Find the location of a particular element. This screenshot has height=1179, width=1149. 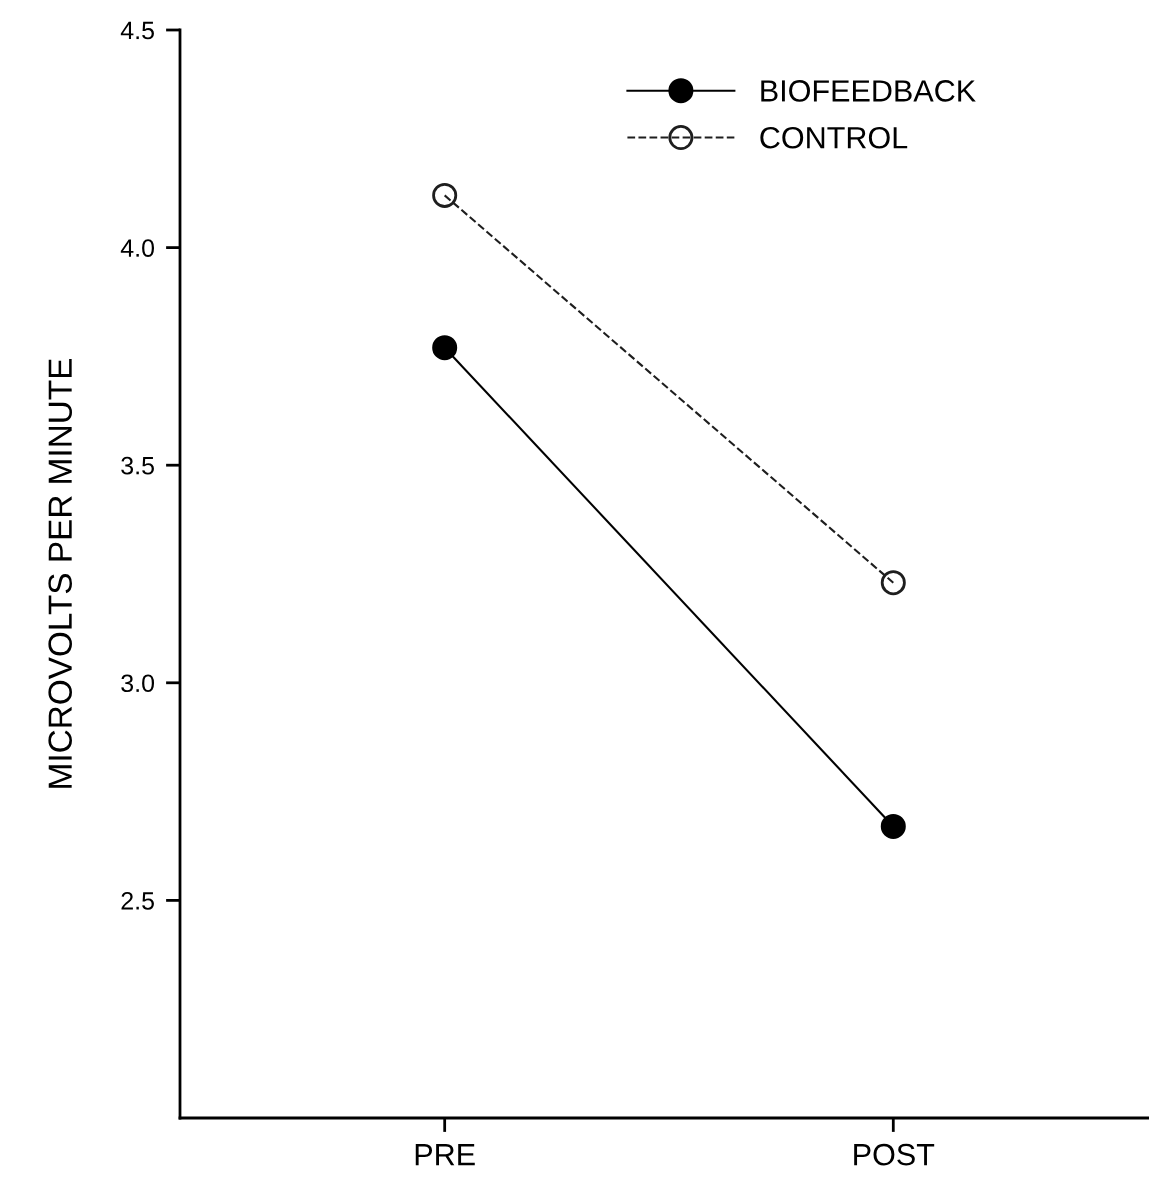

x-tick-label: POST is located at coordinates (894, 1154).